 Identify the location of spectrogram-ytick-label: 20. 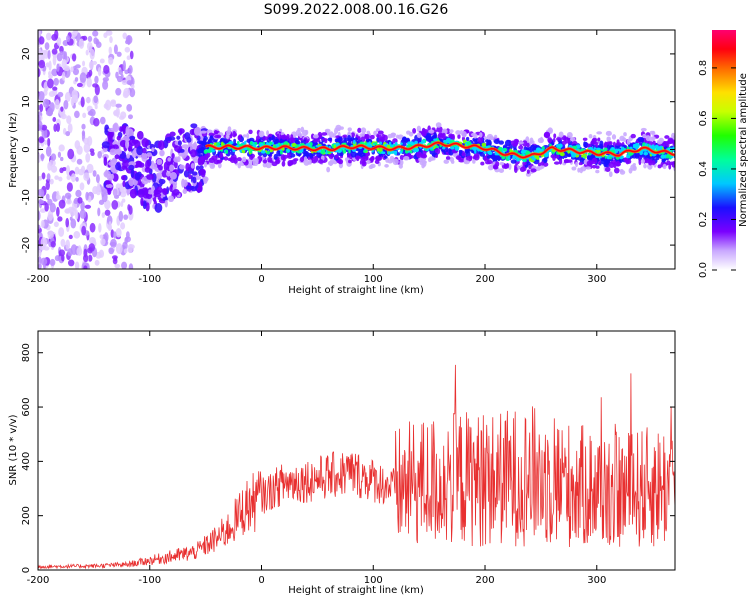
(26, 54).